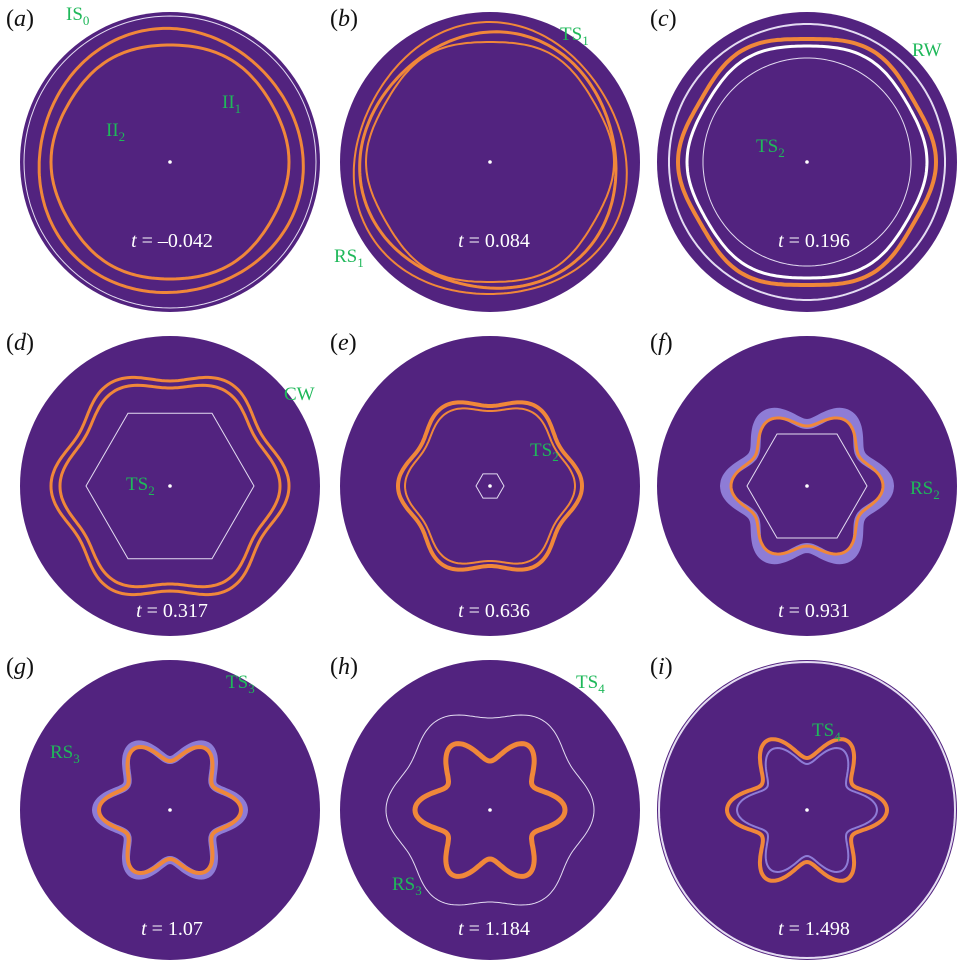 This screenshot has height=970, width=967. Describe the element at coordinates (349, 258) in the screenshot. I see `annotation-b-rs1: RS1` at that location.